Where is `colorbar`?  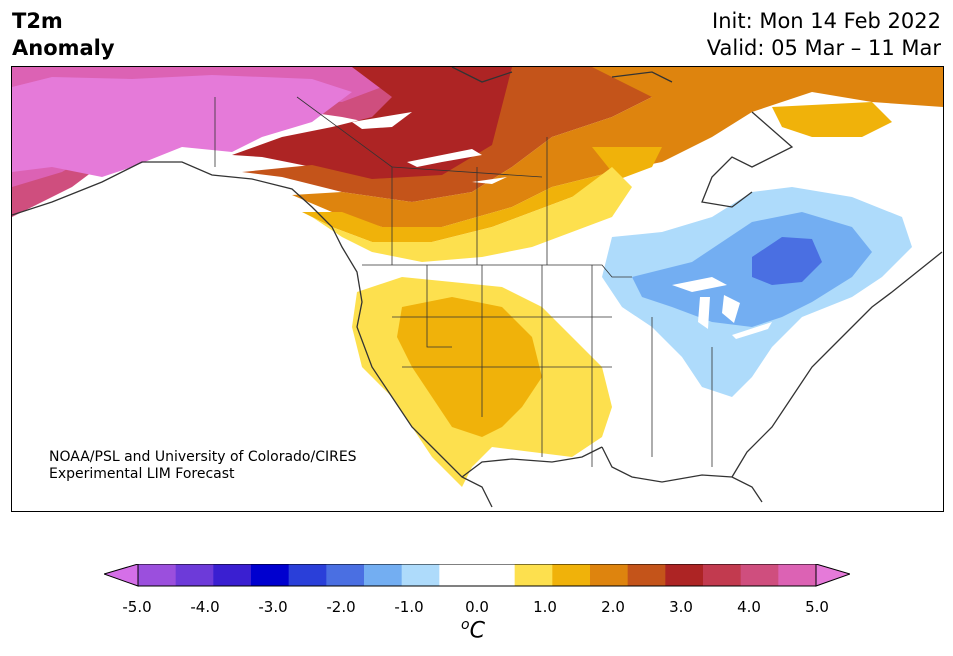 colorbar is located at coordinates (477, 575).